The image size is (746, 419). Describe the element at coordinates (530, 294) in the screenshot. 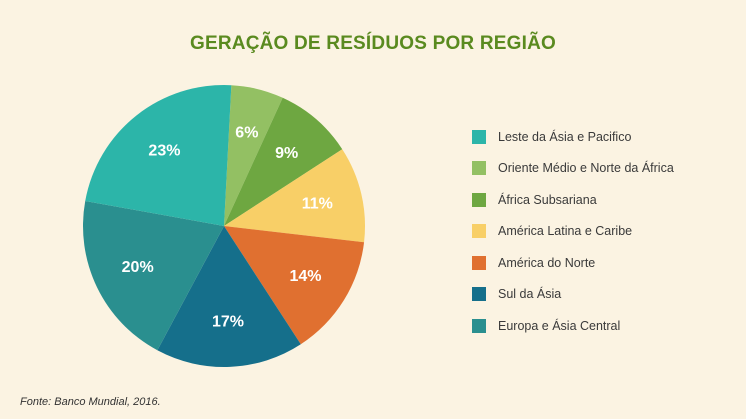

I see `legend-label: Sul da Ásia` at that location.